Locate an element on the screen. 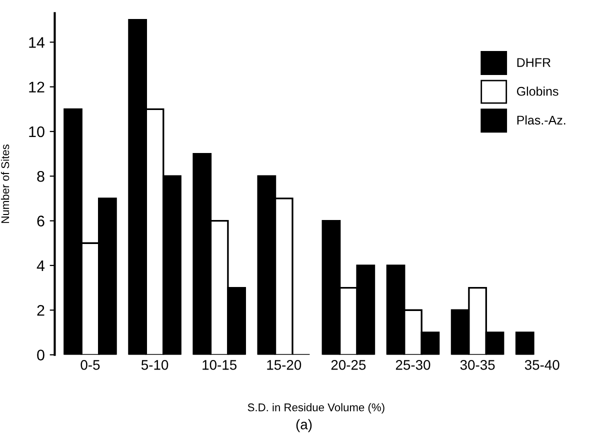 The image size is (608, 438). y-axis-title: Number of Sites is located at coordinates (5, 183).